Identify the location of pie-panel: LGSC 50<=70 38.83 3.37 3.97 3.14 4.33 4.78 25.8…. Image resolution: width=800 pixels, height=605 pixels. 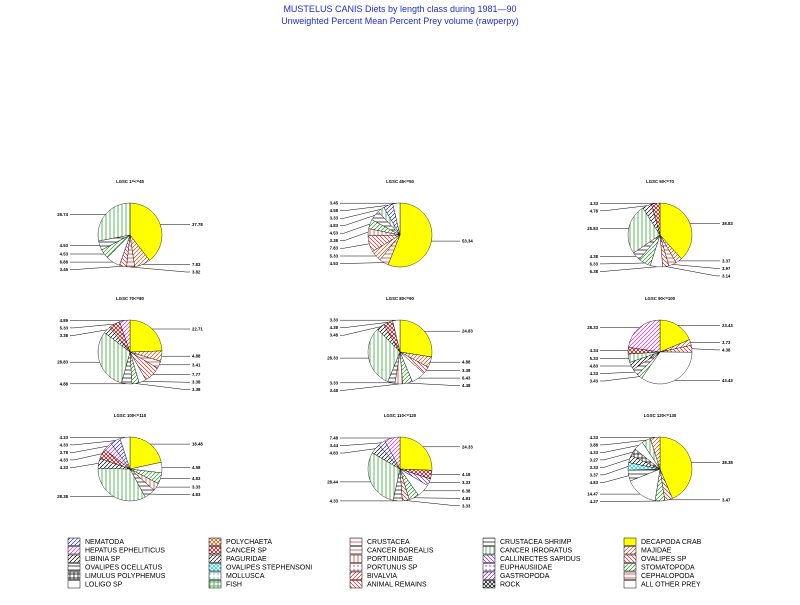
(660, 228).